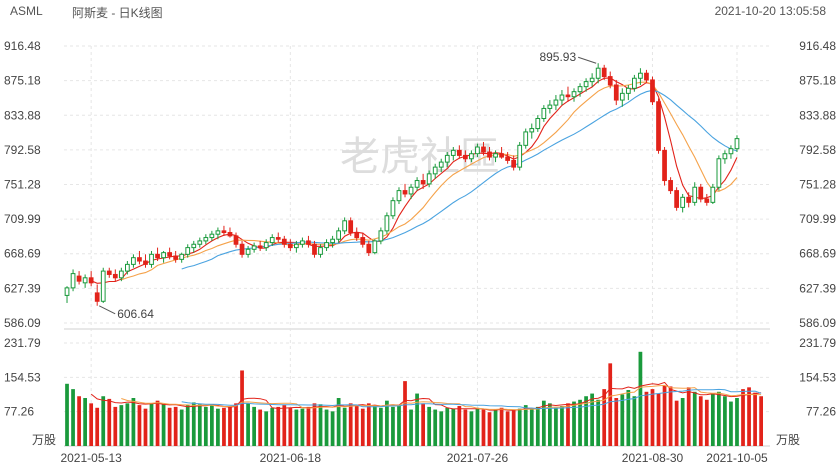 This screenshot has height=470, width=840. I want to click on high-leader-line, so click(587, 60).